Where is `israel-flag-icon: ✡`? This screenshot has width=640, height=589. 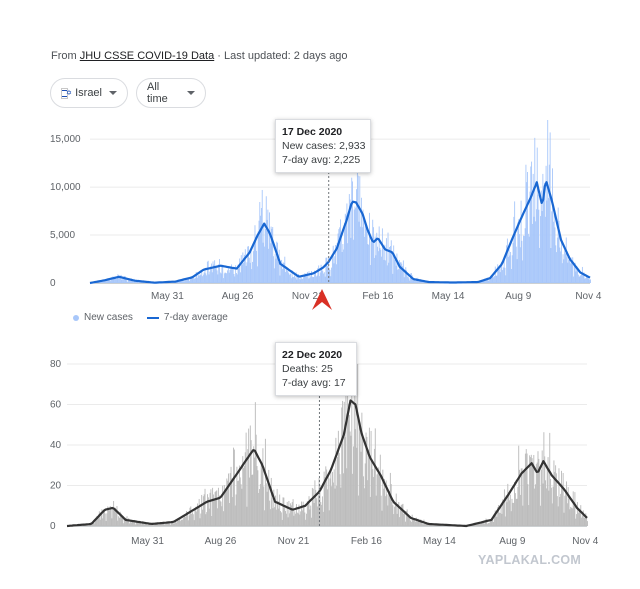 israel-flag-icon: ✡ is located at coordinates (66, 93).